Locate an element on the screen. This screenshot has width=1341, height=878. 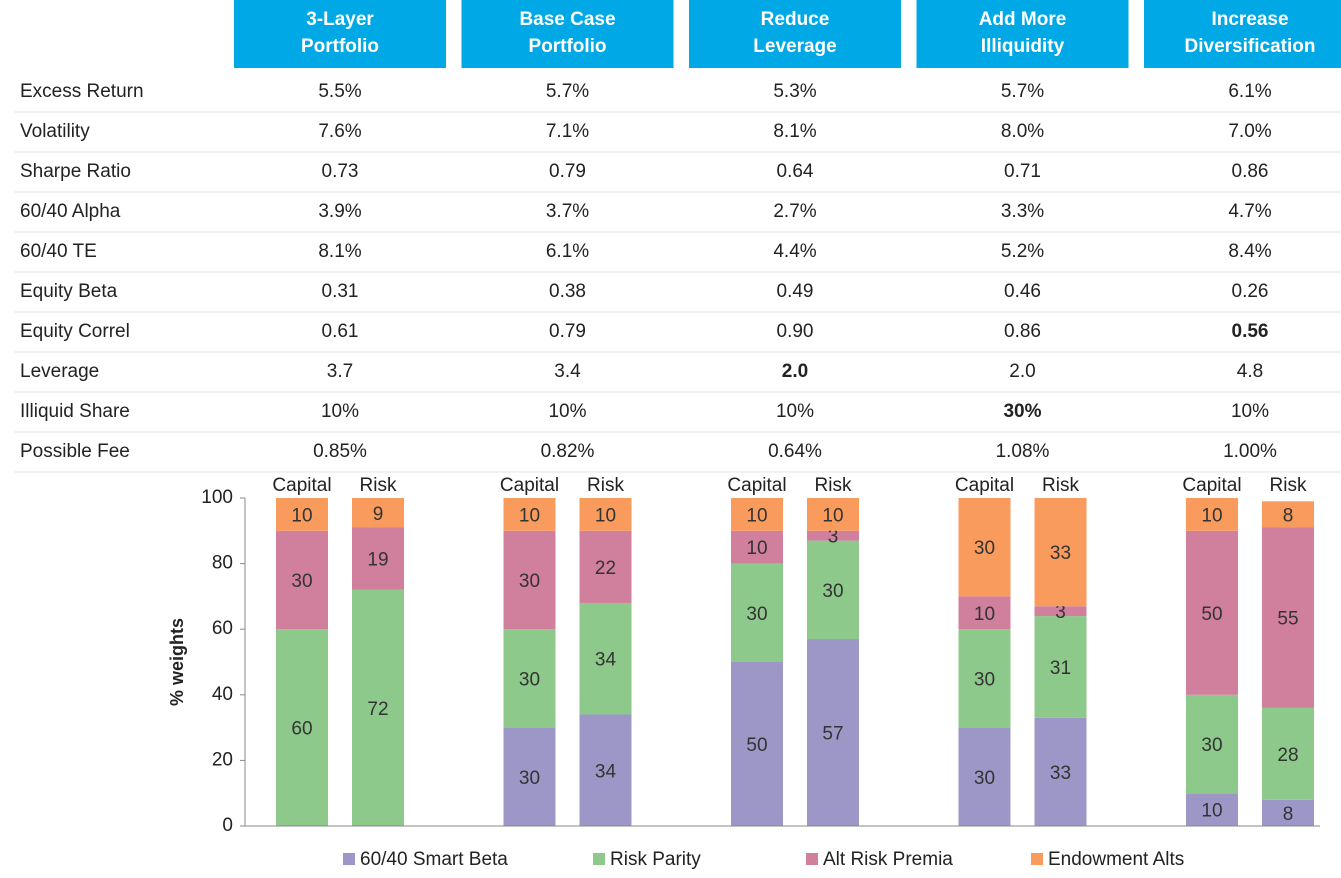
row-label: Leverage is located at coordinates (59, 371).